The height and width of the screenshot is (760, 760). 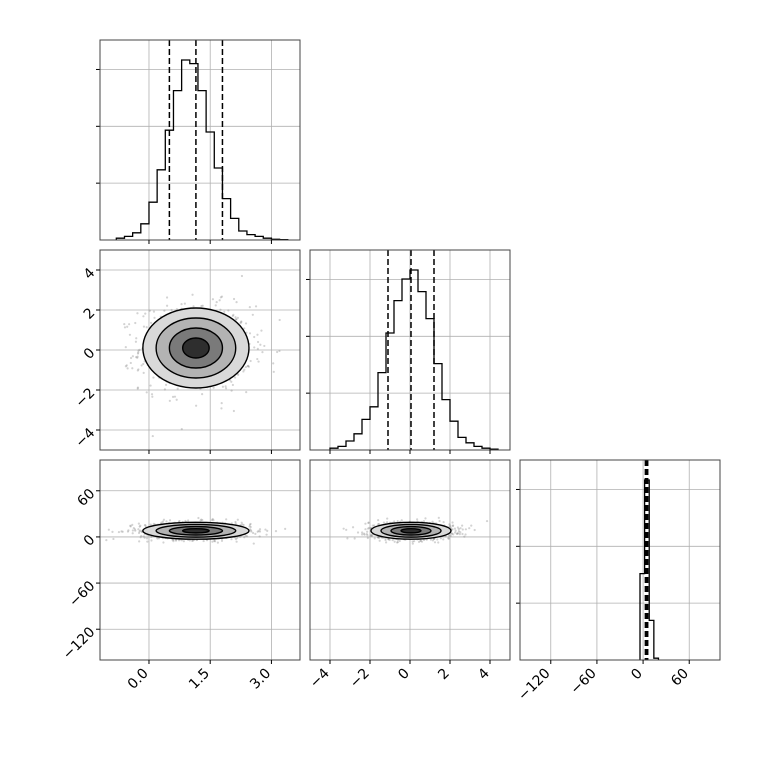 I want to click on x-tick-label: 3.0, so click(x=260, y=679).